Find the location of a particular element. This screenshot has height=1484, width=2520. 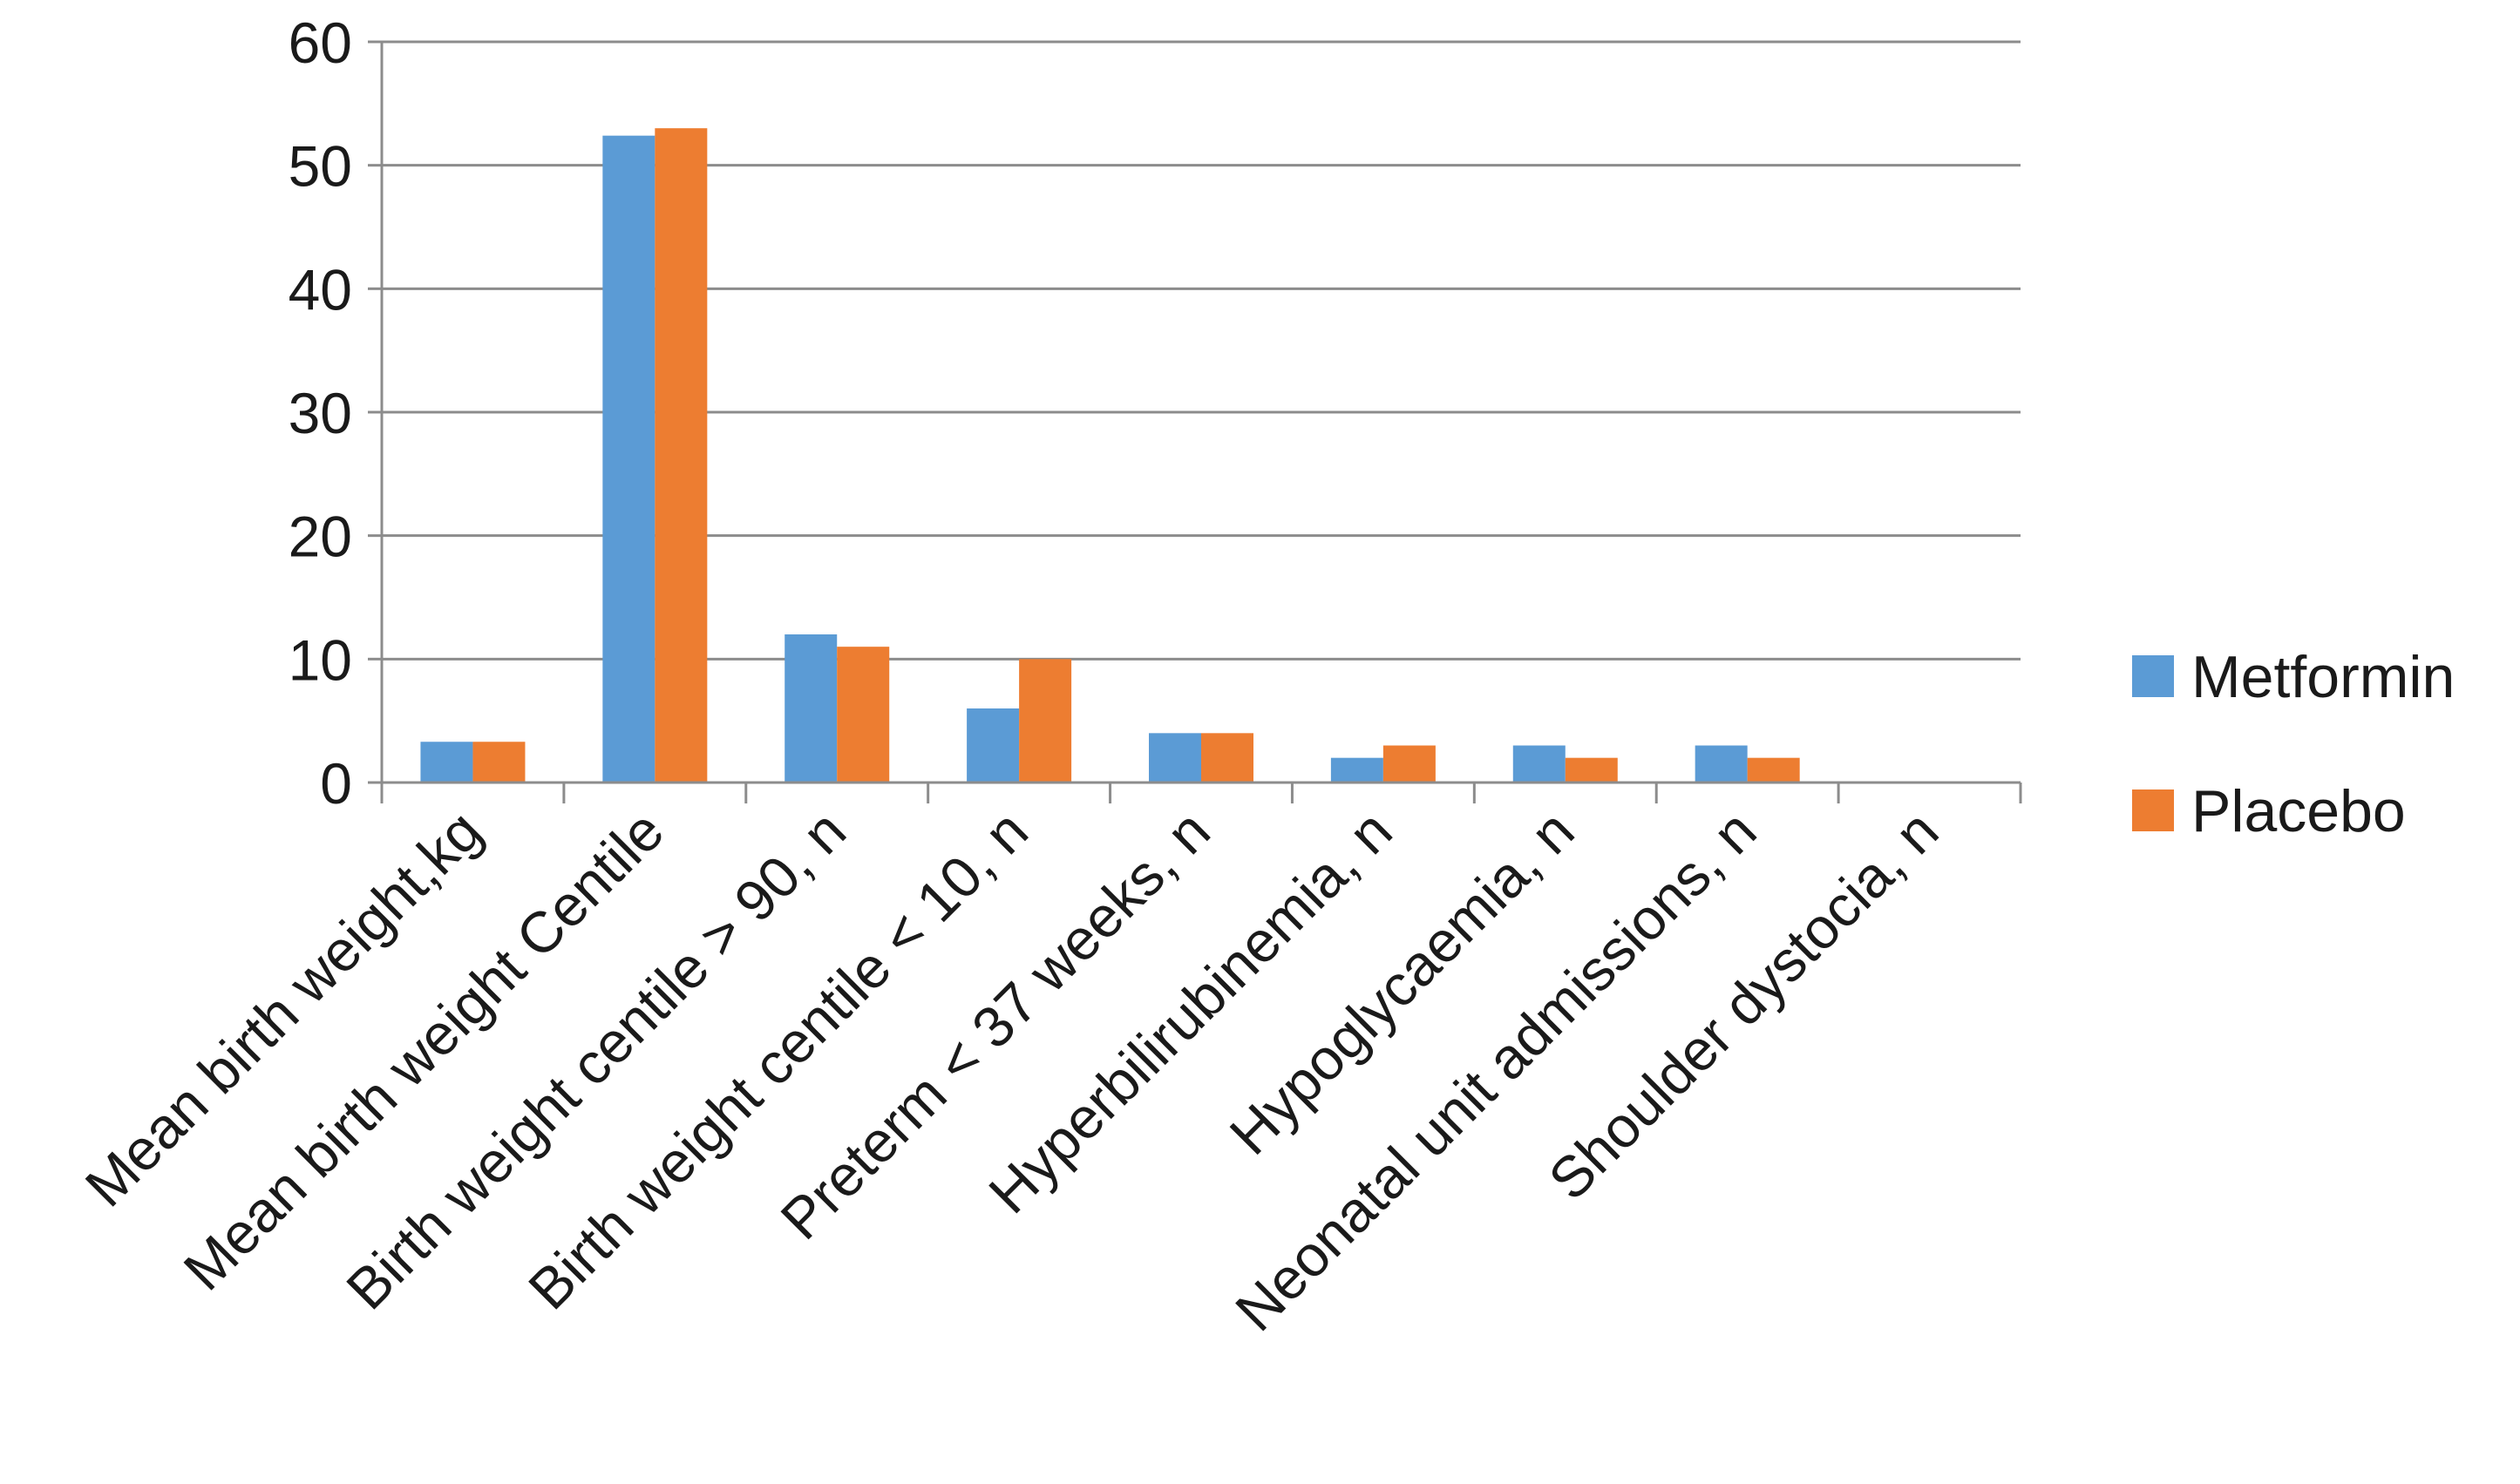

y-tick-label: 40 is located at coordinates (320, 289).